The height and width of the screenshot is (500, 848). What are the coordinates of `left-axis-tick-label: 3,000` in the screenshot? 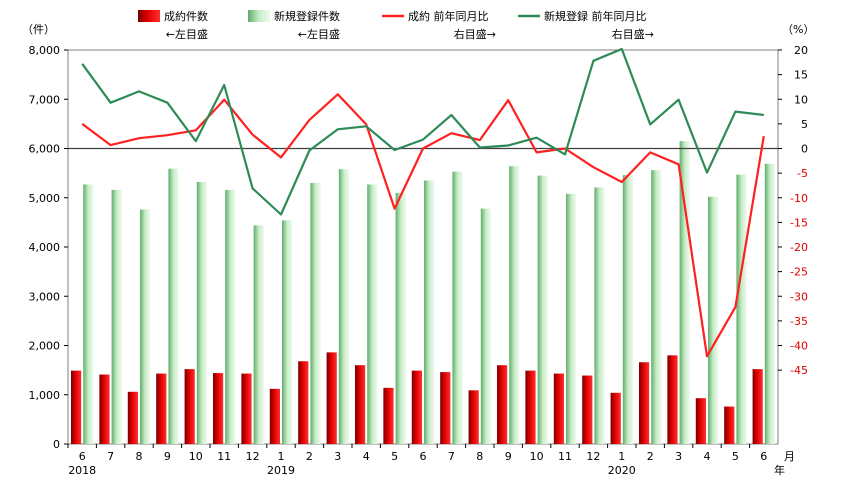 It's located at (45, 296).